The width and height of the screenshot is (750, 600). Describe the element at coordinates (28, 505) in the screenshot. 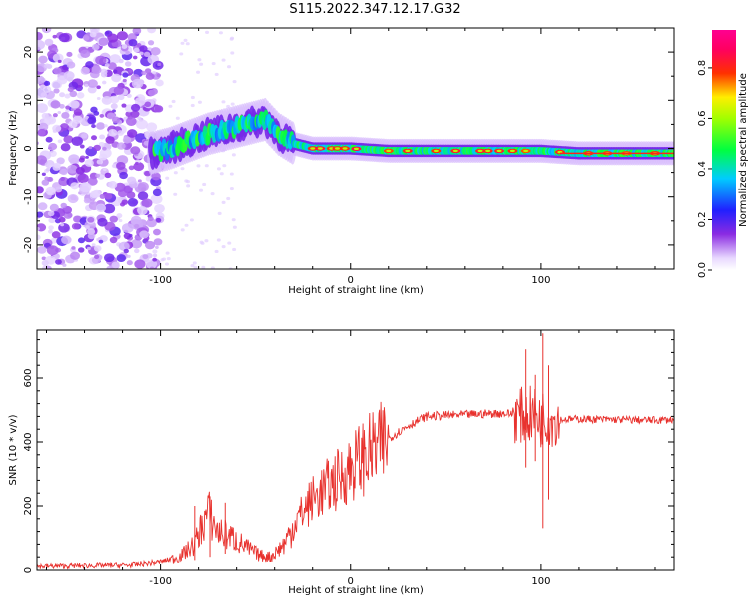

I see `y-tick-label: 200` at that location.